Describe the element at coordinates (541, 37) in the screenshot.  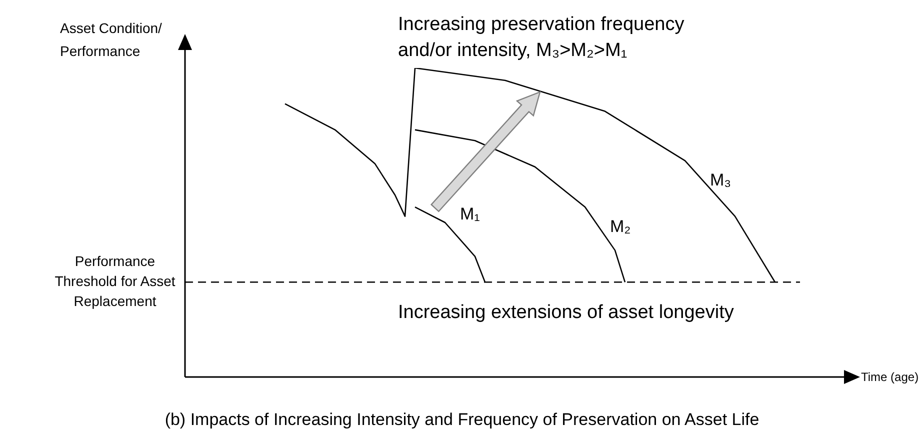
I see `text: Increasing preservation frequency and/or intensity, M₃>M₂>M₁` at that location.